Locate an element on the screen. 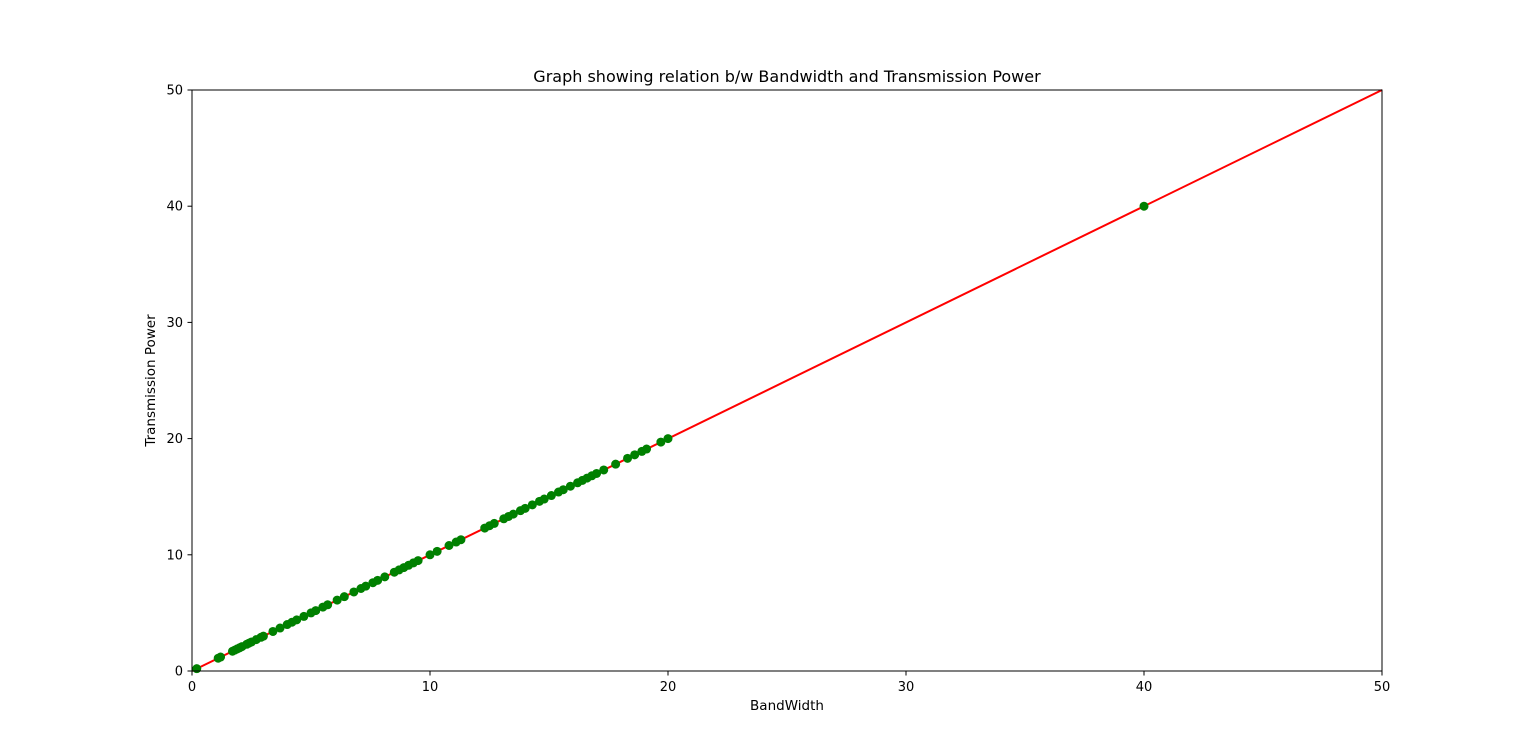 The image size is (1536, 753). y-tick-label: 0 is located at coordinates (179, 672).